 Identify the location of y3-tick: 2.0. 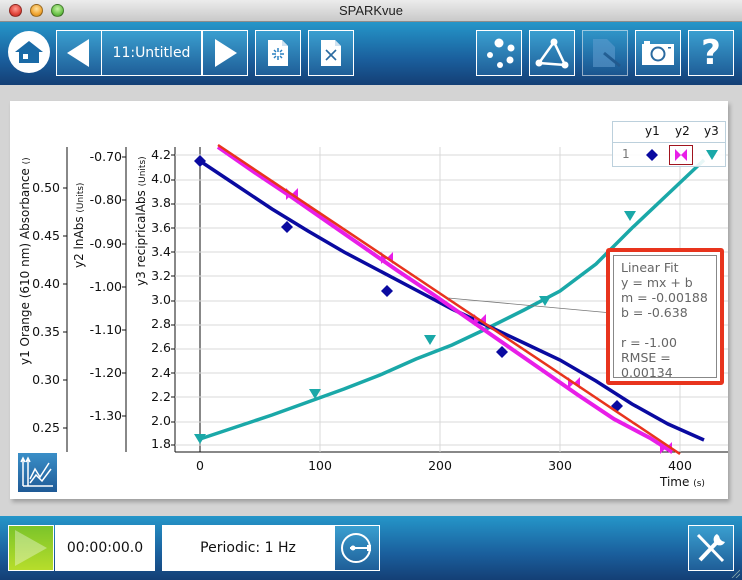
(161, 420).